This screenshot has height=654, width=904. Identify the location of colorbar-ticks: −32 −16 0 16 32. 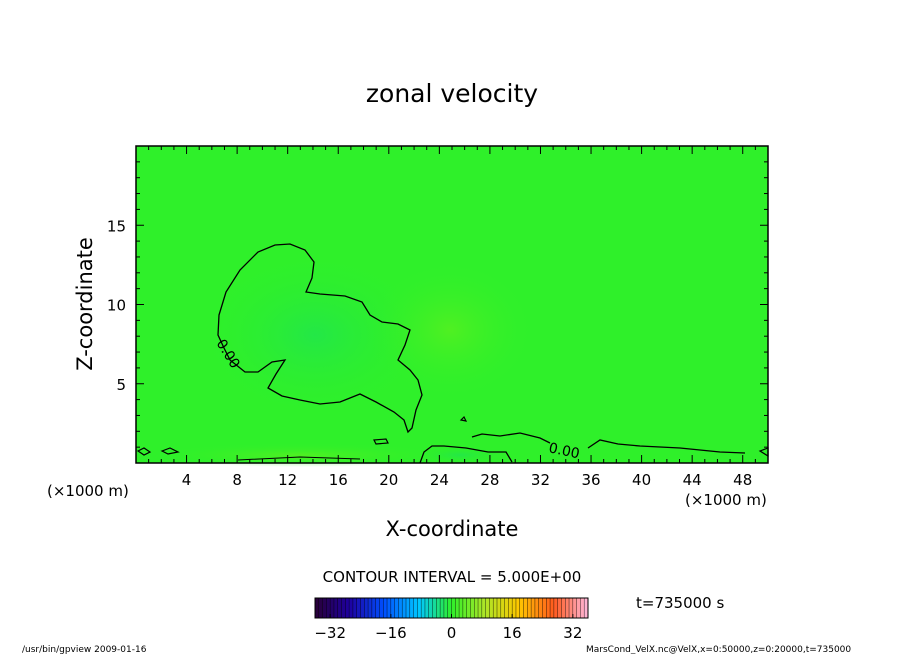
(448, 628).